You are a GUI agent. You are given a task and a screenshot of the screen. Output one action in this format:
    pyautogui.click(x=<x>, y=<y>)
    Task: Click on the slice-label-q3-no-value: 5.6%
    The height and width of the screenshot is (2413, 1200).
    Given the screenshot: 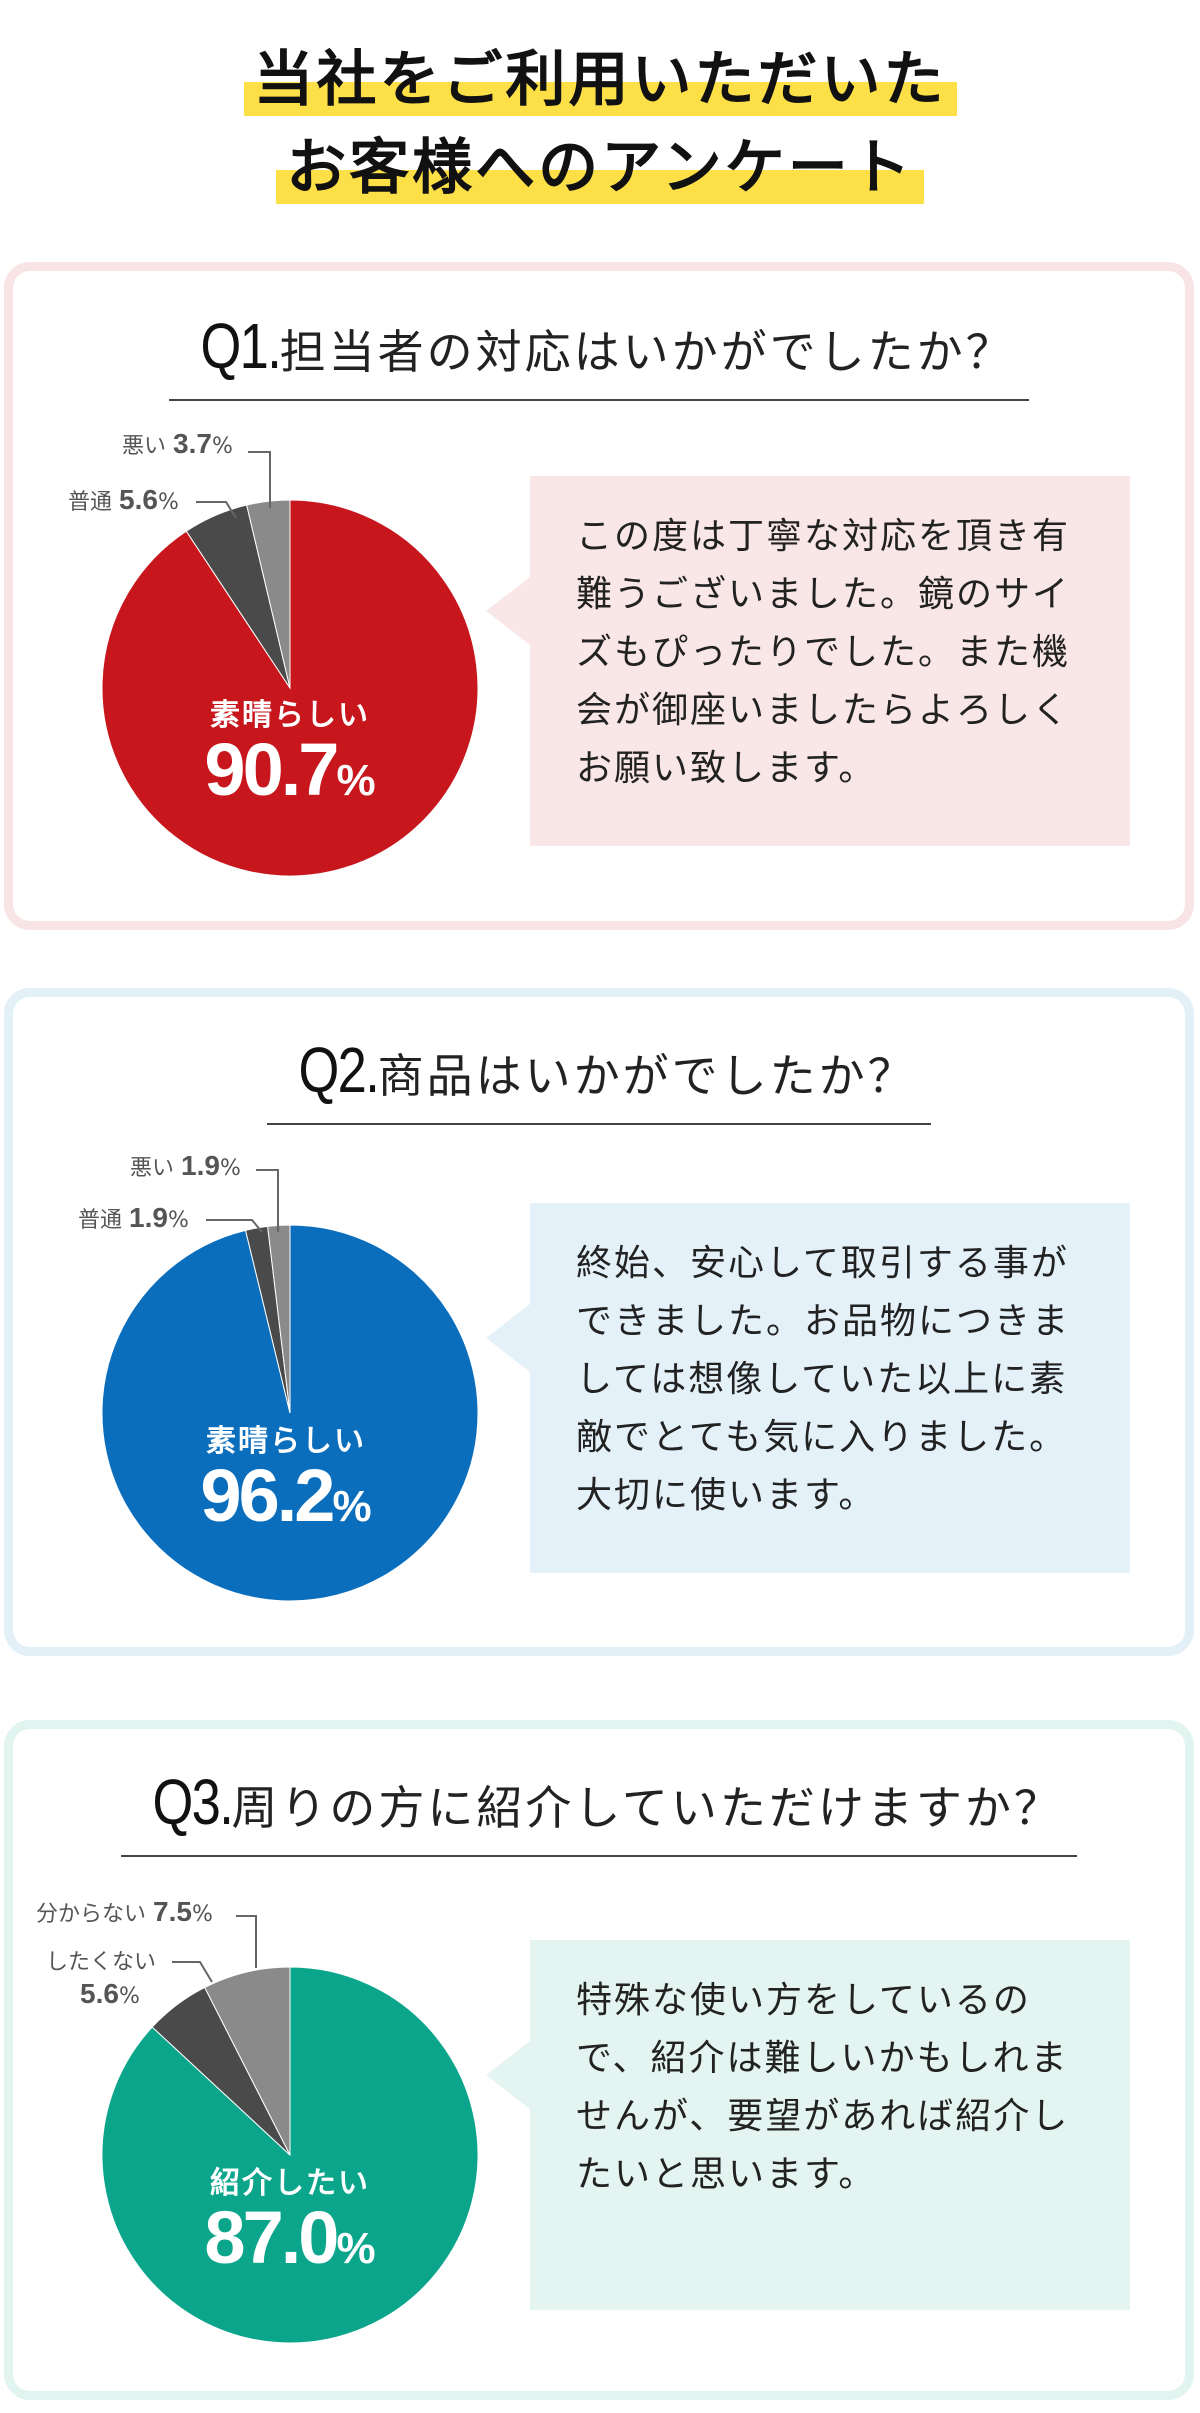 What is the action you would take?
    pyautogui.click(x=110, y=1994)
    